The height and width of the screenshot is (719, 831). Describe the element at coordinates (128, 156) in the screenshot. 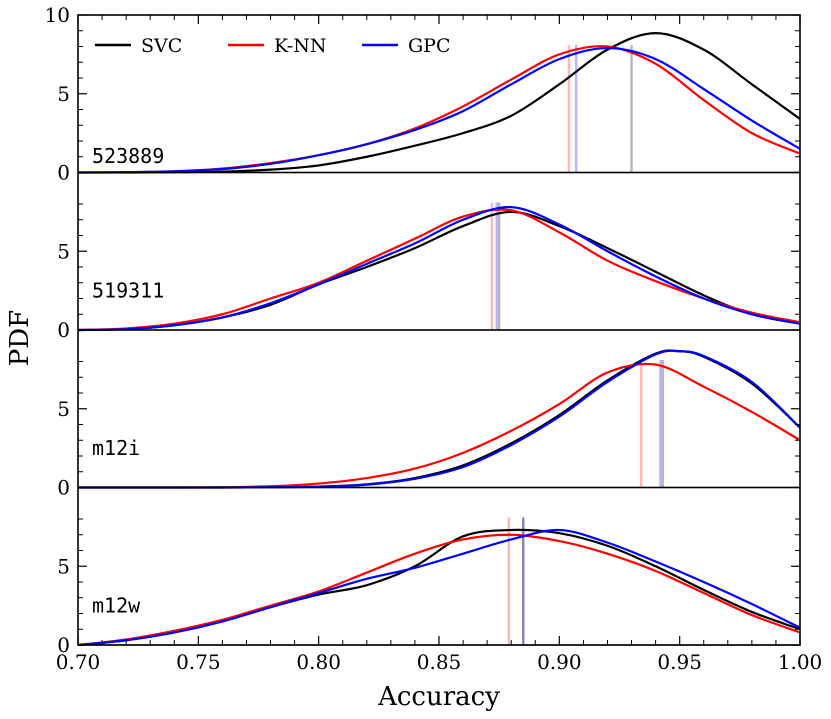

I see `panel-label: 523889` at that location.